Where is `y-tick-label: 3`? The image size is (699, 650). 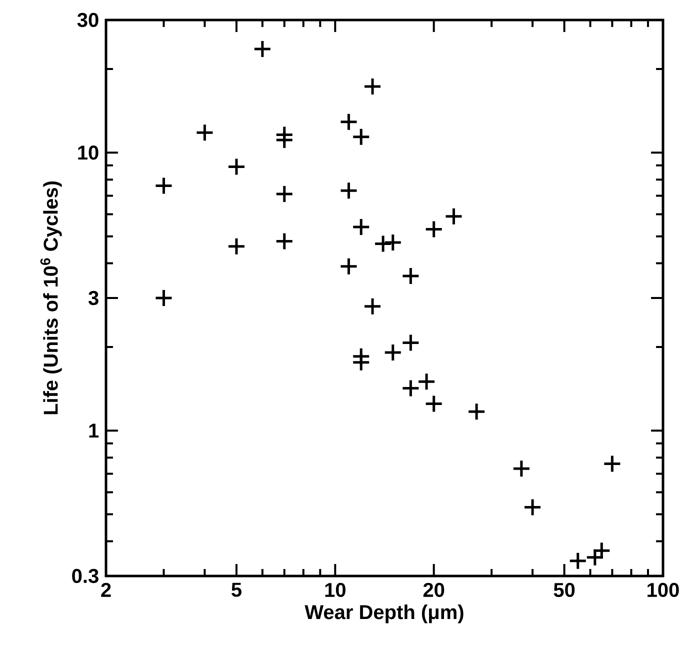
y-tick-label: 3 is located at coordinates (93, 298).